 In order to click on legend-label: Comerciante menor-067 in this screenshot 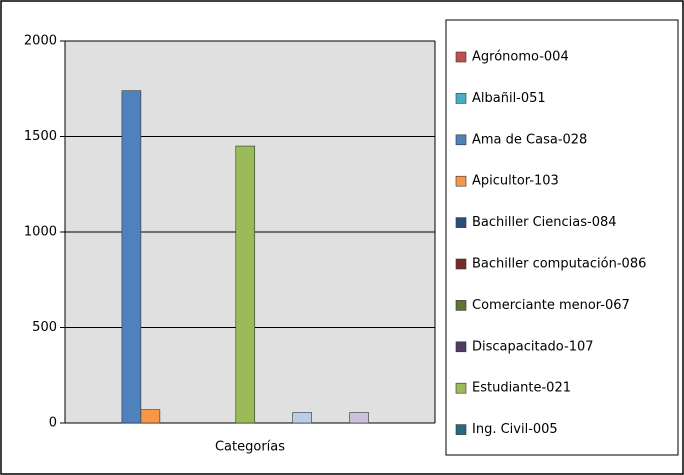, I will do `click(551, 305)`.